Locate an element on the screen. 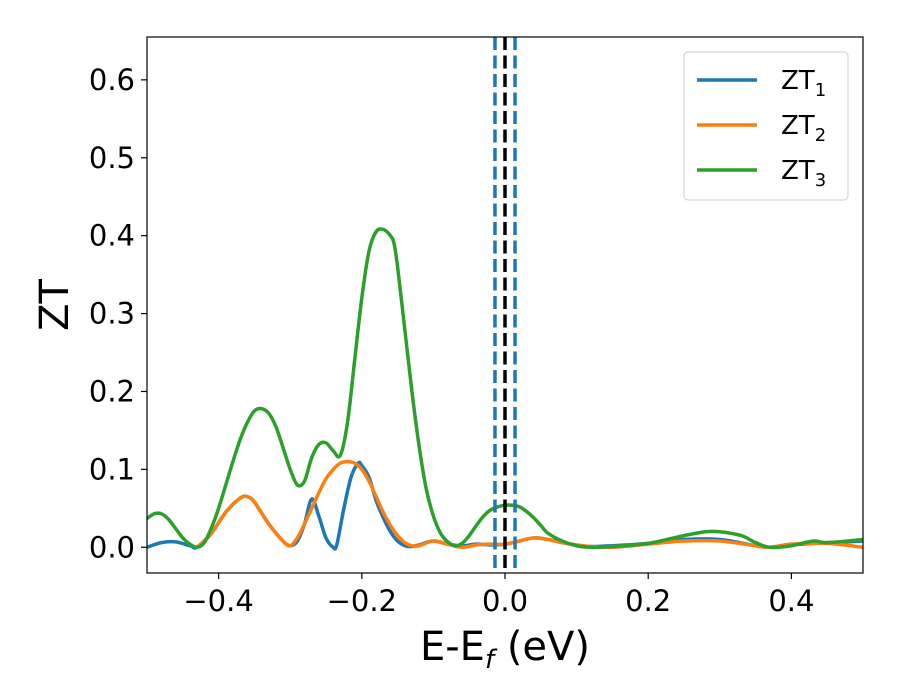 The height and width of the screenshot is (700, 900). x-axis-ticks: −0.4 −0.2 0.0 0.2 0.4 is located at coordinates (498, 595).